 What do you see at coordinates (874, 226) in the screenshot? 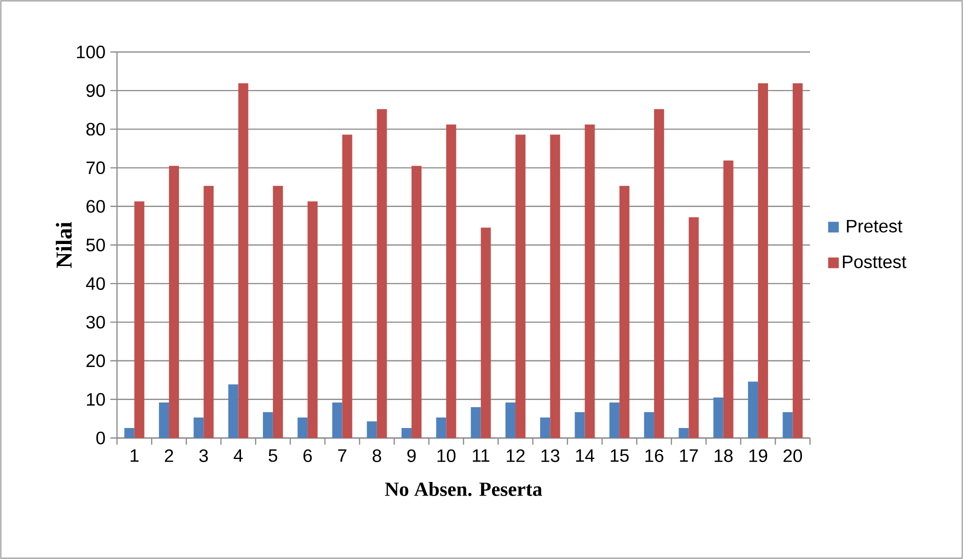
I see `legend-label: Pretest` at bounding box center [874, 226].